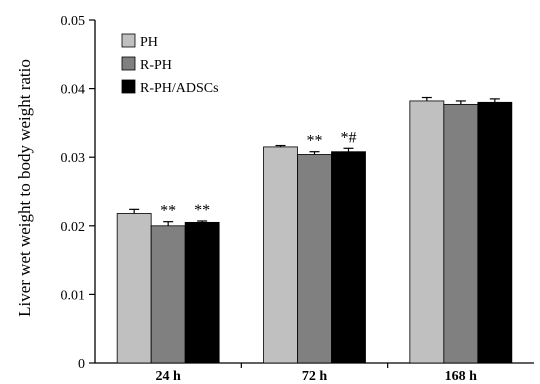 The height and width of the screenshot is (384, 540). What do you see at coordinates (179, 88) in the screenshot?
I see `legend-label: R-PH/ADSCs` at bounding box center [179, 88].